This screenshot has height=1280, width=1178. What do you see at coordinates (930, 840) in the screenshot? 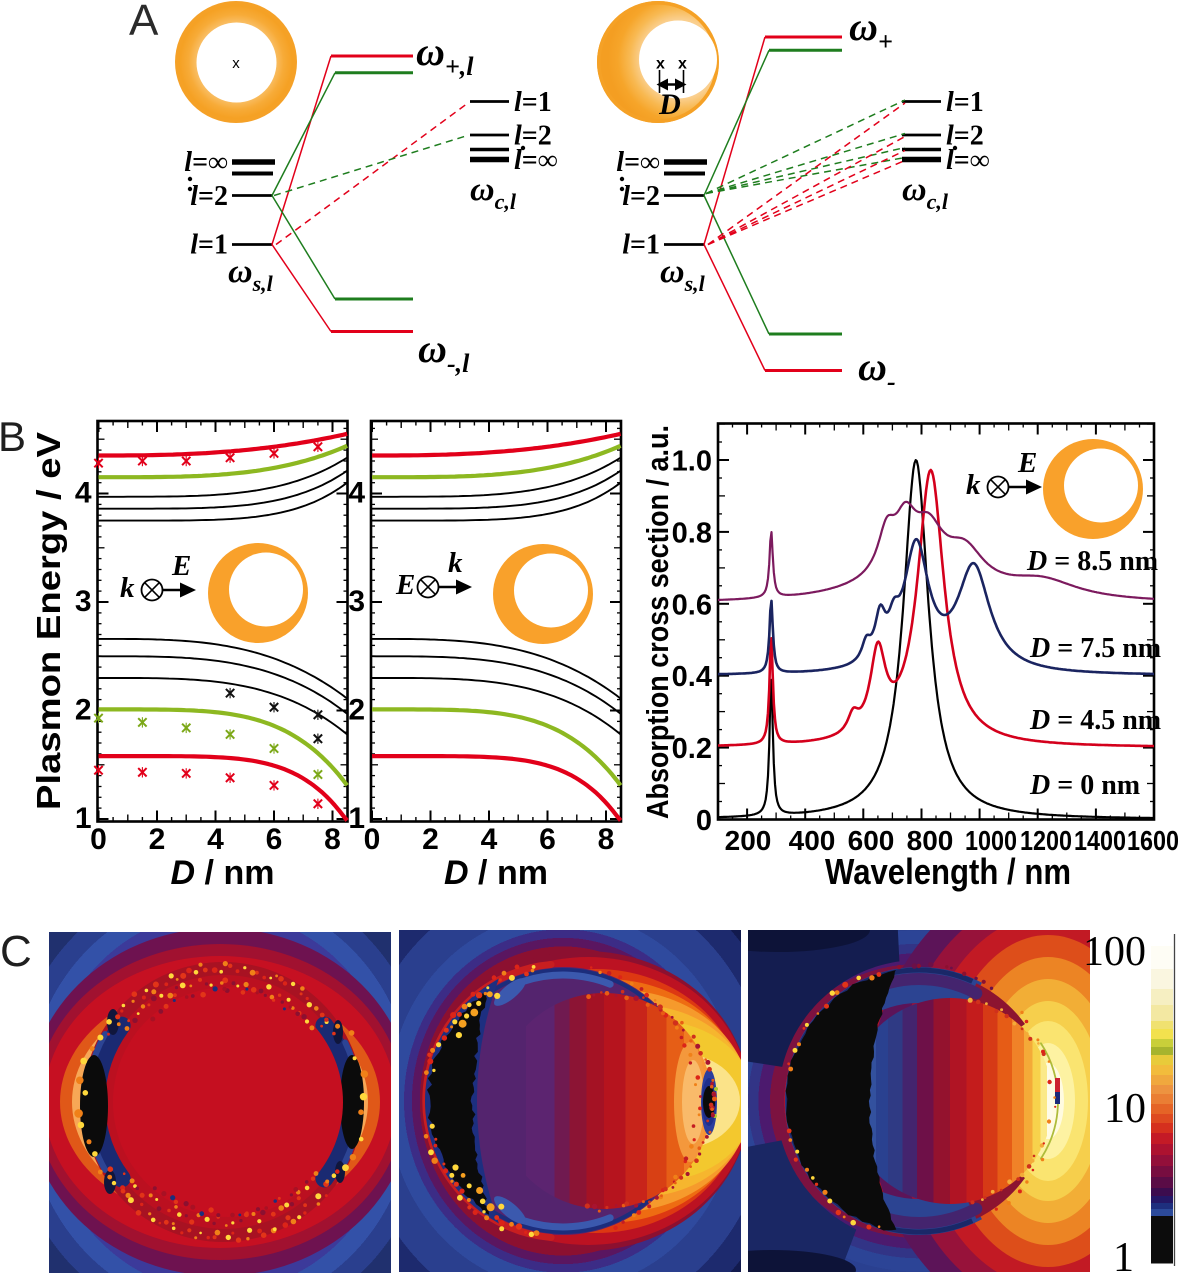
I see `svg-text: 800` at bounding box center [930, 840].